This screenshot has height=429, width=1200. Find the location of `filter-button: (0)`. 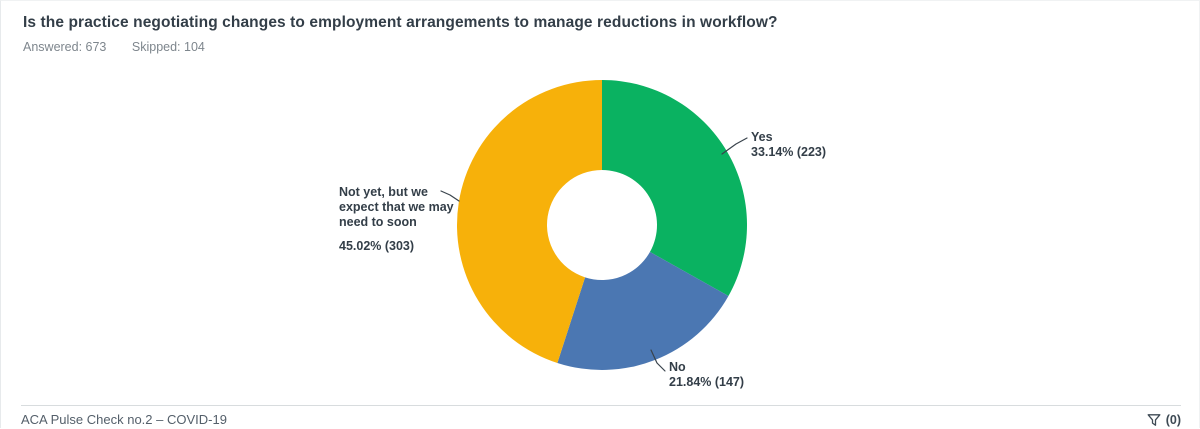

filter-button: (0) is located at coordinates (1164, 420).